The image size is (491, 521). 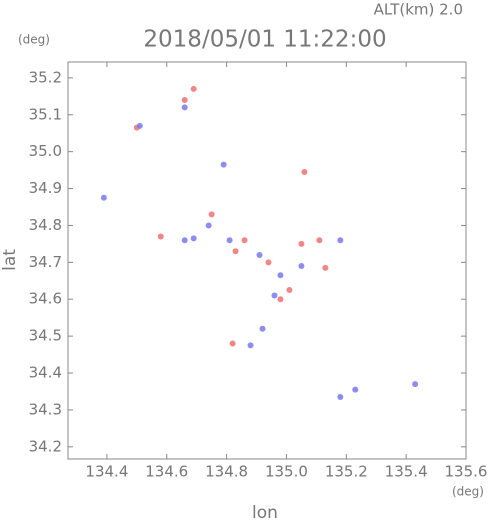 What do you see at coordinates (45, 77) in the screenshot?
I see `y-tick-label: 35.2` at bounding box center [45, 77].